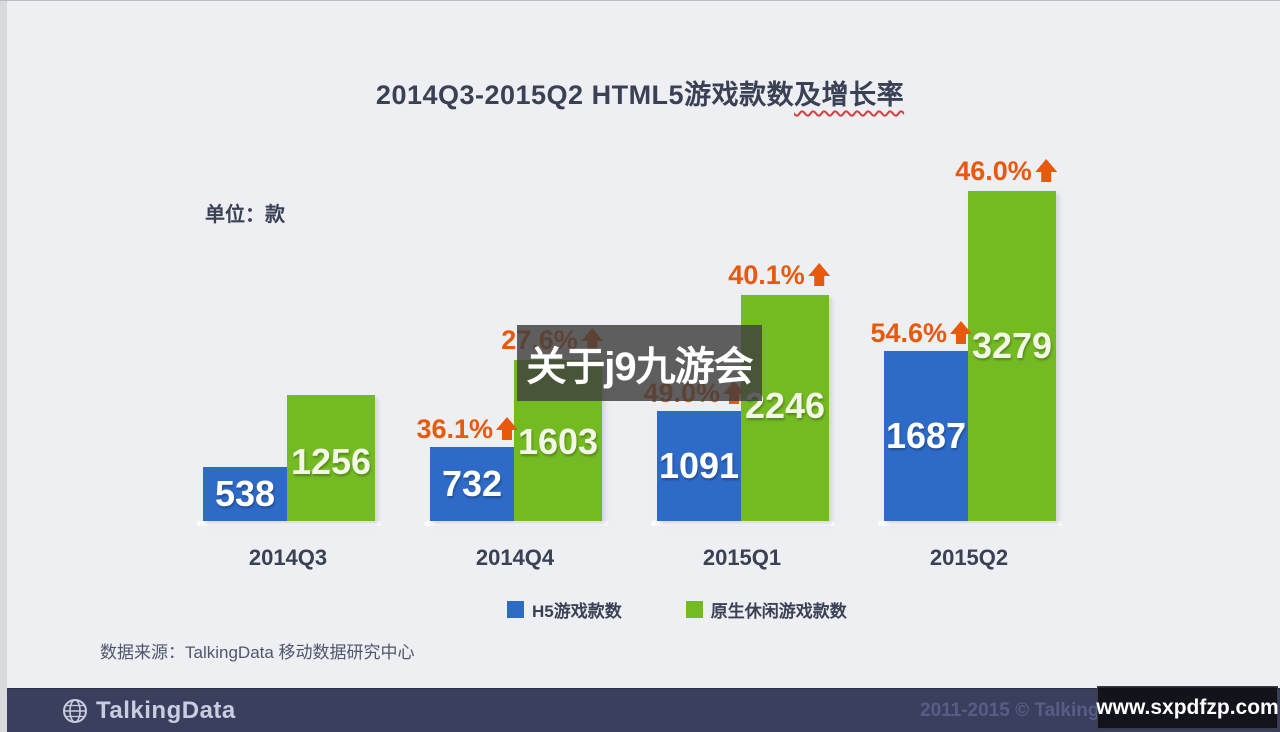  I want to click on unit-label: 单位：款, so click(245, 215).